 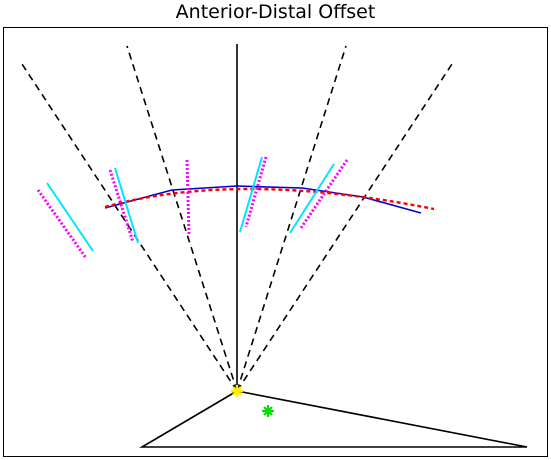 I want to click on cyan-segments, so click(x=190, y=204).